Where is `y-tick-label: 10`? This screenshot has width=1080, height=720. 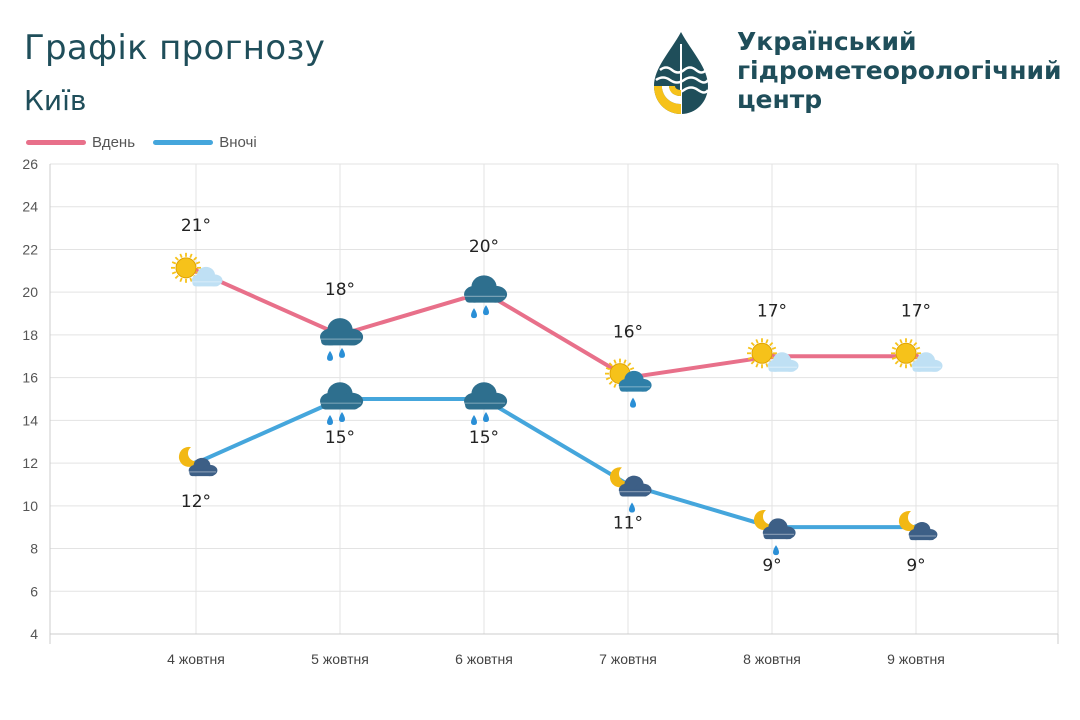 y-tick-label: 10 is located at coordinates (30, 506).